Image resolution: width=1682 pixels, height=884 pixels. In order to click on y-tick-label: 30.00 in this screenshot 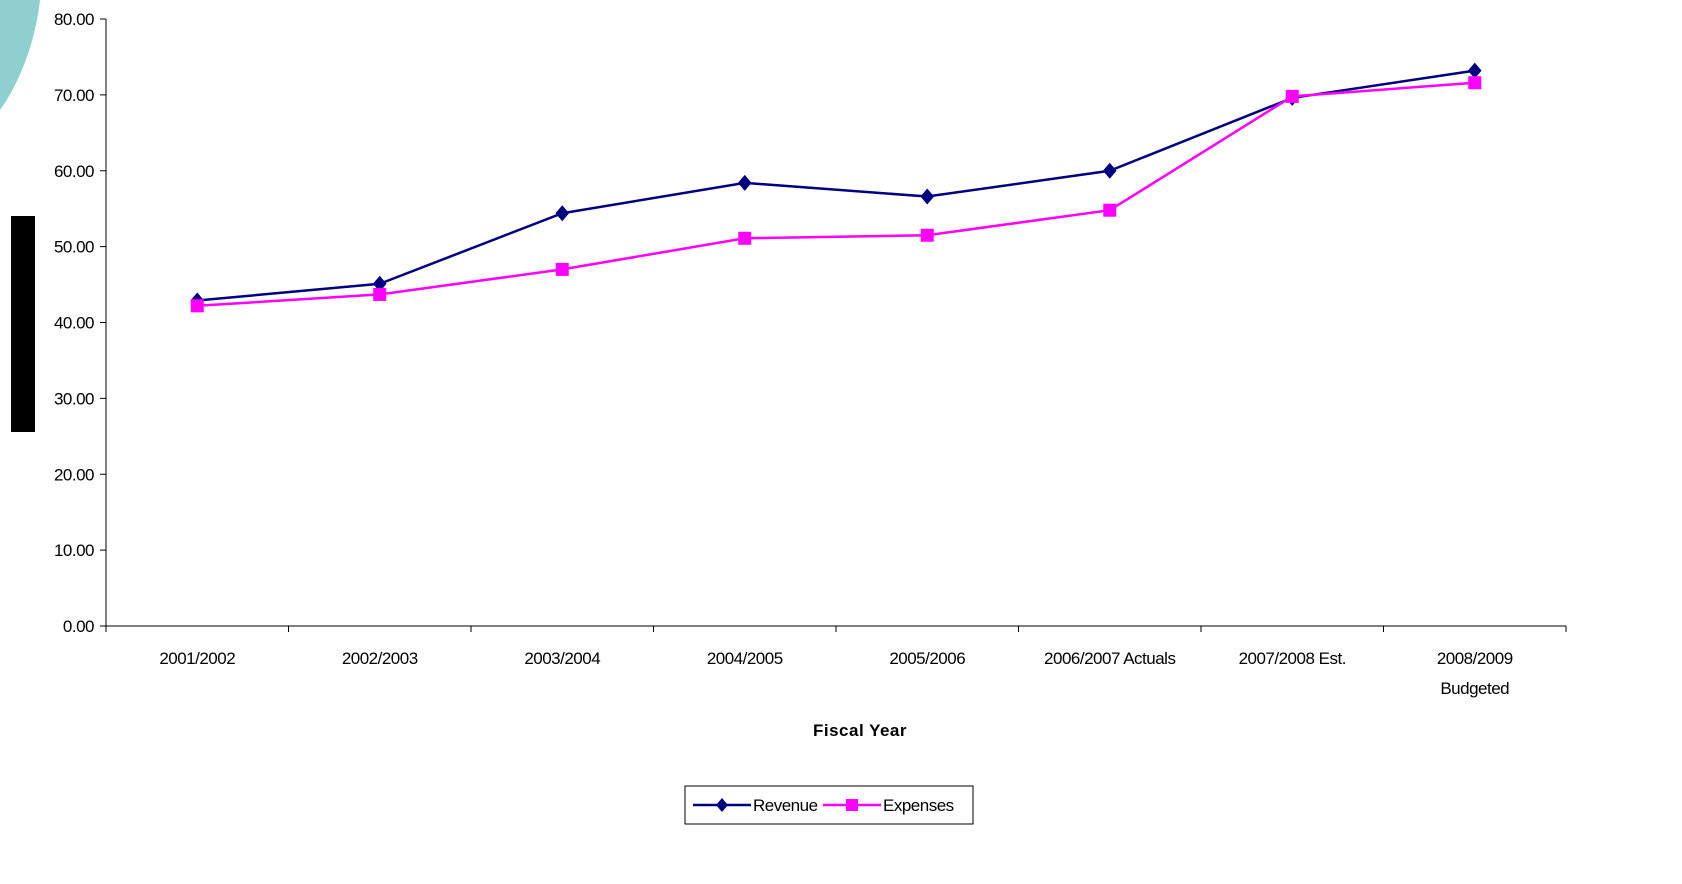, I will do `click(74, 398)`.